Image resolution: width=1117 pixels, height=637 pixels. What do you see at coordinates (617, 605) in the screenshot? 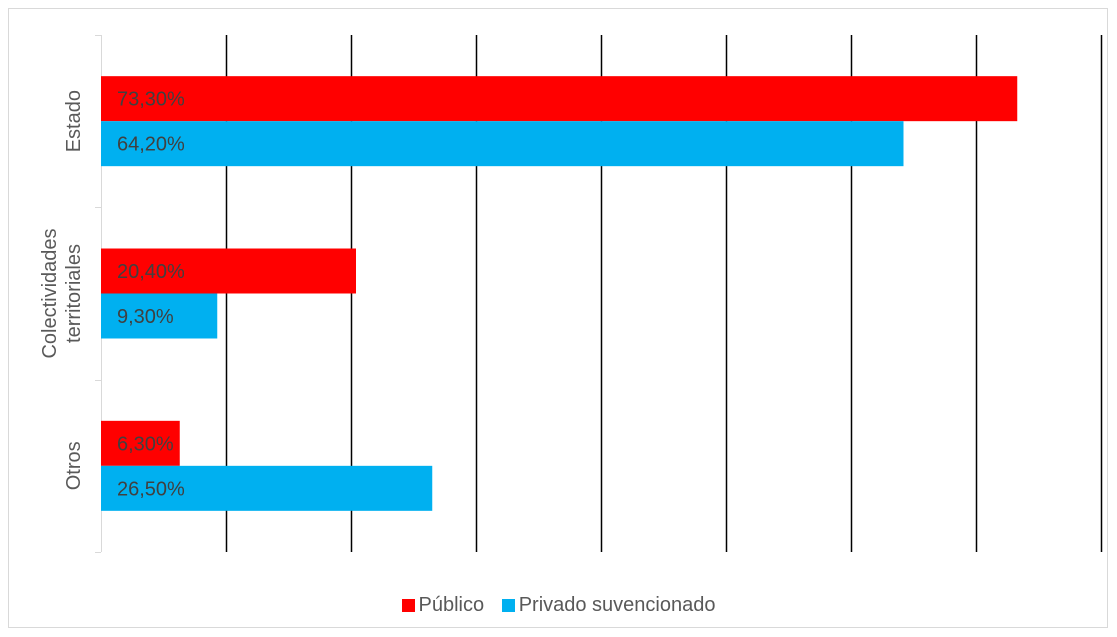
I see `legend-label-privado: Privado suvencionado` at bounding box center [617, 605].